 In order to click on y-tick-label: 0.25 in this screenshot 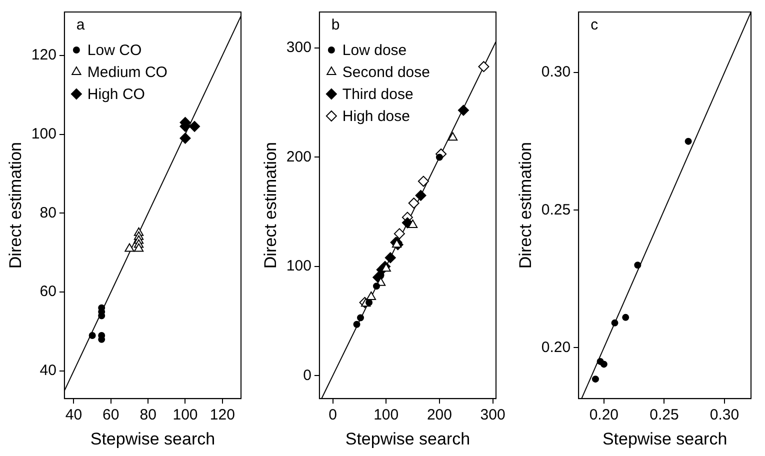, I will do `click(556, 209)`.